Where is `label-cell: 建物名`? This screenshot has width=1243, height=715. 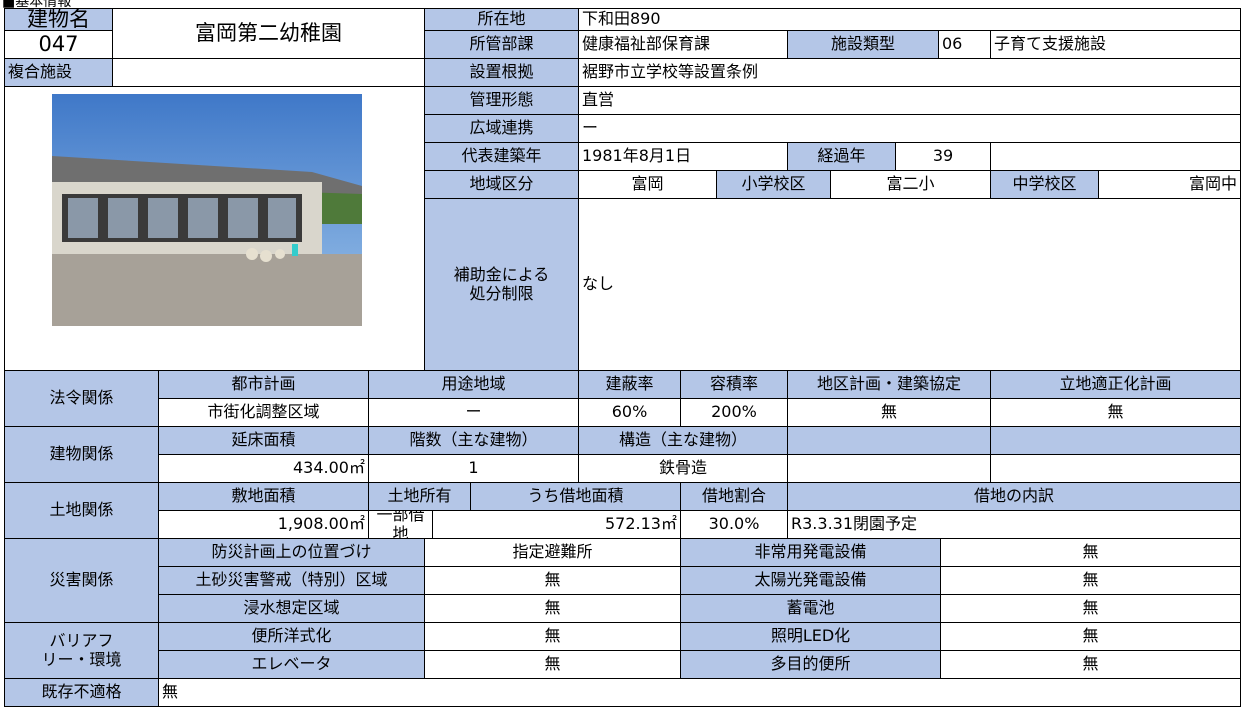
label-cell: 建物名 is located at coordinates (58, 19).